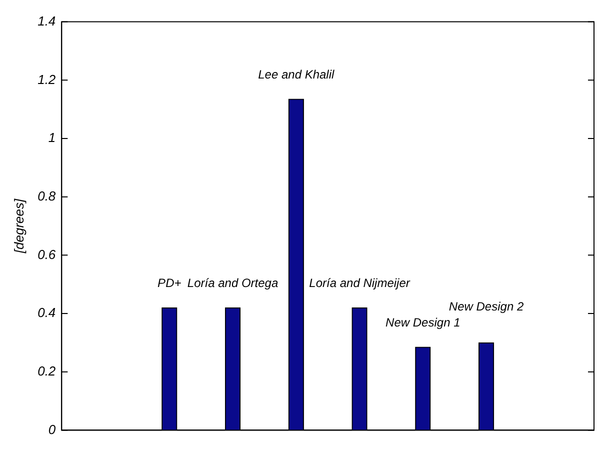 The width and height of the screenshot is (614, 452). What do you see at coordinates (18, 226) in the screenshot?
I see `y-axis-title: [degrees]` at bounding box center [18, 226].